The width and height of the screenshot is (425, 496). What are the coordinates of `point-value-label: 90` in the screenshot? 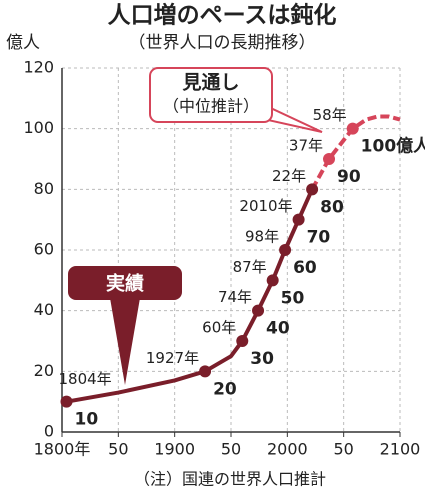 It's located at (349, 177).